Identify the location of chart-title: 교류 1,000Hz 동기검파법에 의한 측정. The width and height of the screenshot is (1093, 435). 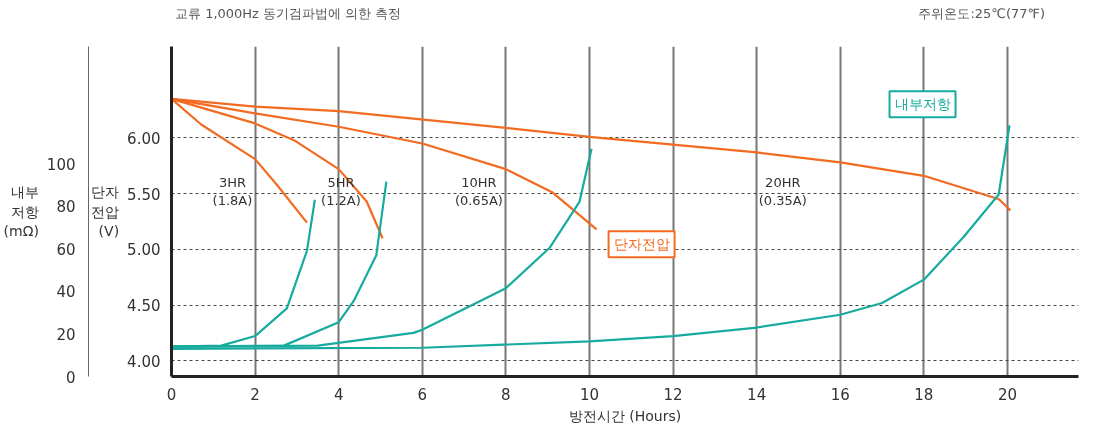
(288, 14).